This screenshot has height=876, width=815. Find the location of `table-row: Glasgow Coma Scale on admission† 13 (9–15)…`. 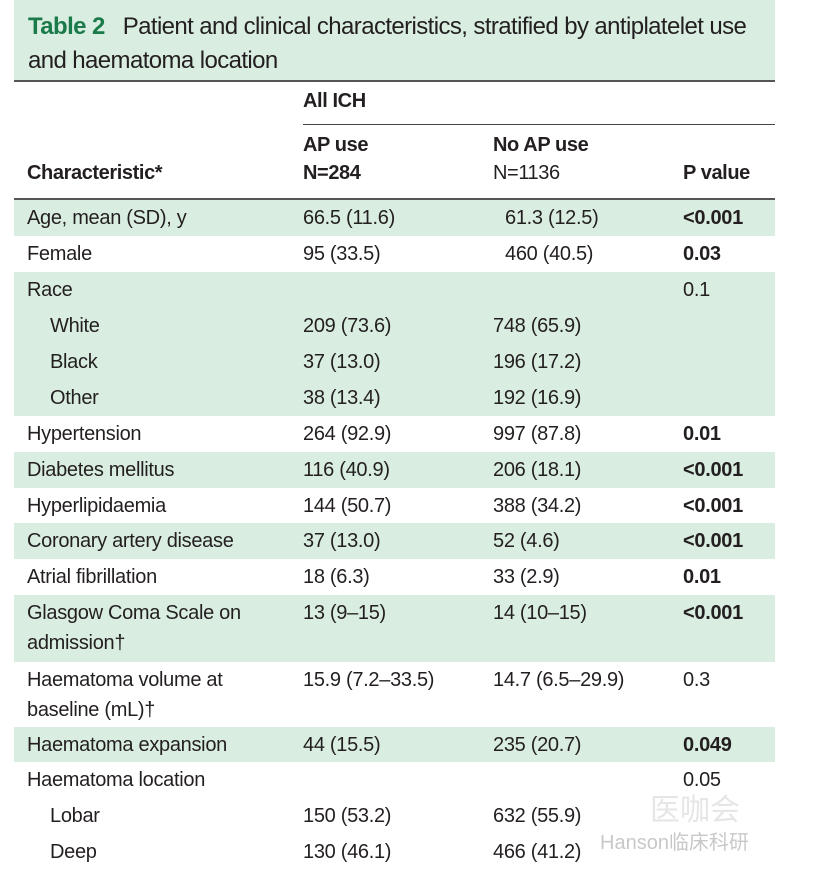

table-row: Glasgow Coma Scale on admission† 13 (9–15)… is located at coordinates (394, 628).